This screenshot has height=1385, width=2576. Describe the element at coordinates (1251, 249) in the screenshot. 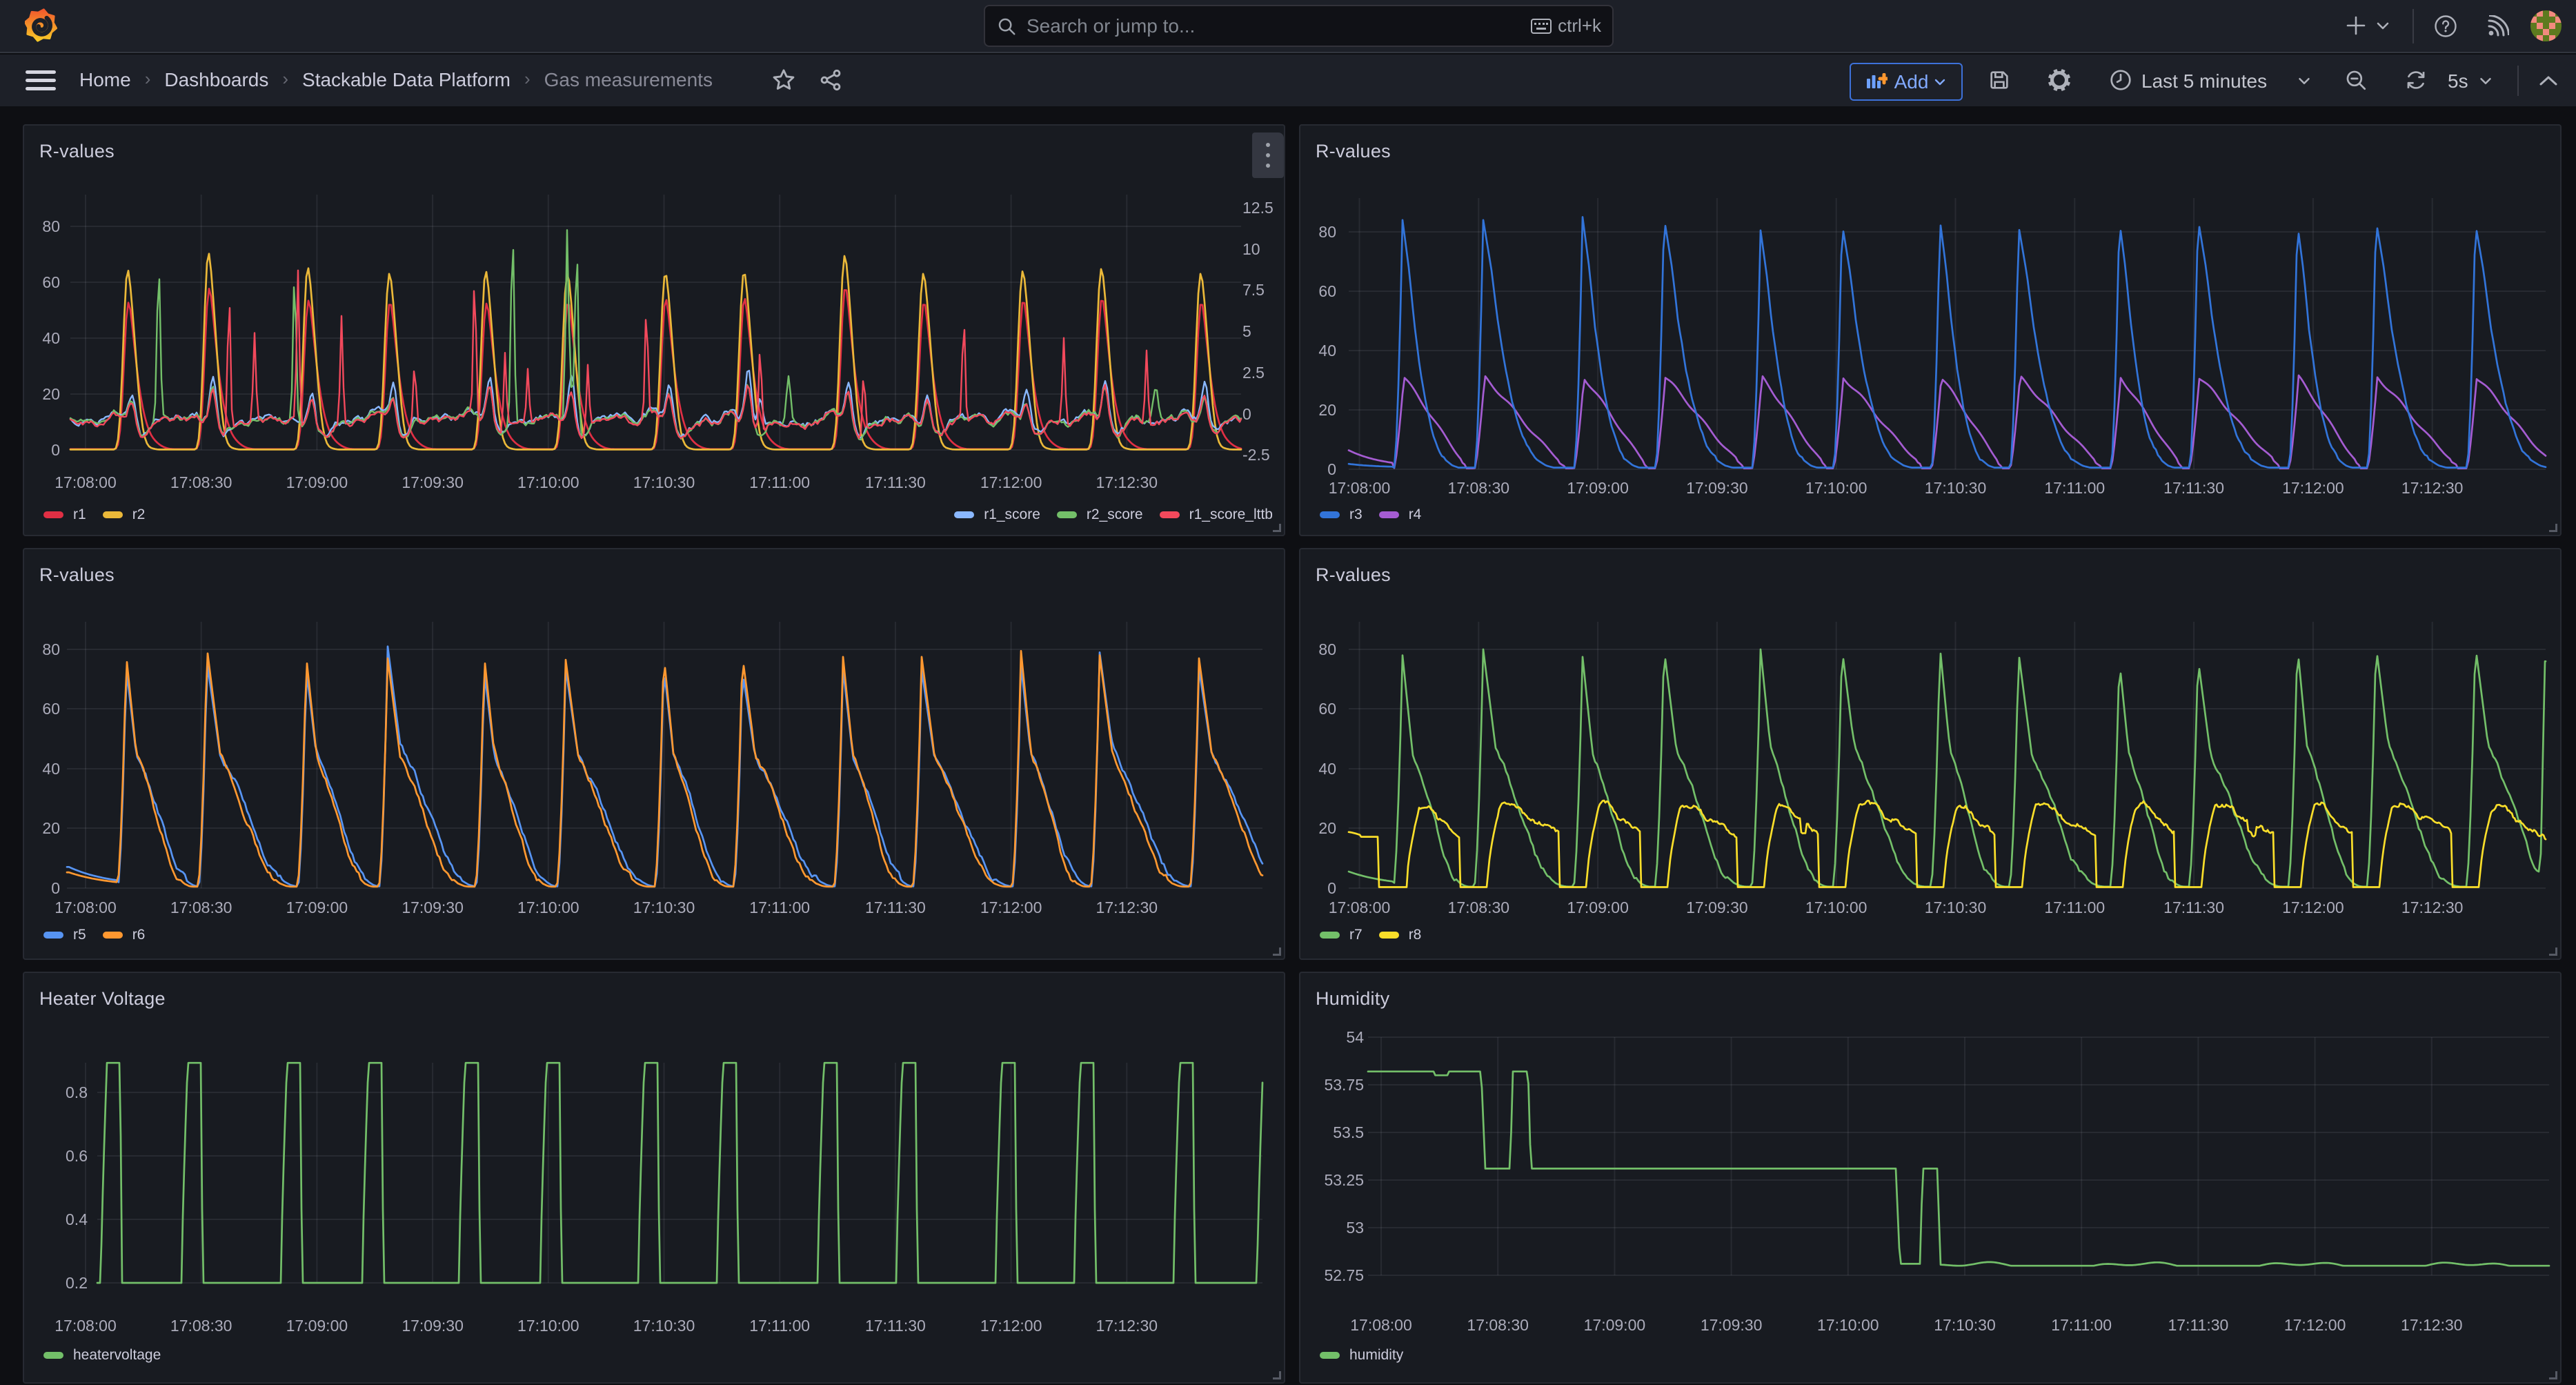

I see `svg-text: 10` at that location.